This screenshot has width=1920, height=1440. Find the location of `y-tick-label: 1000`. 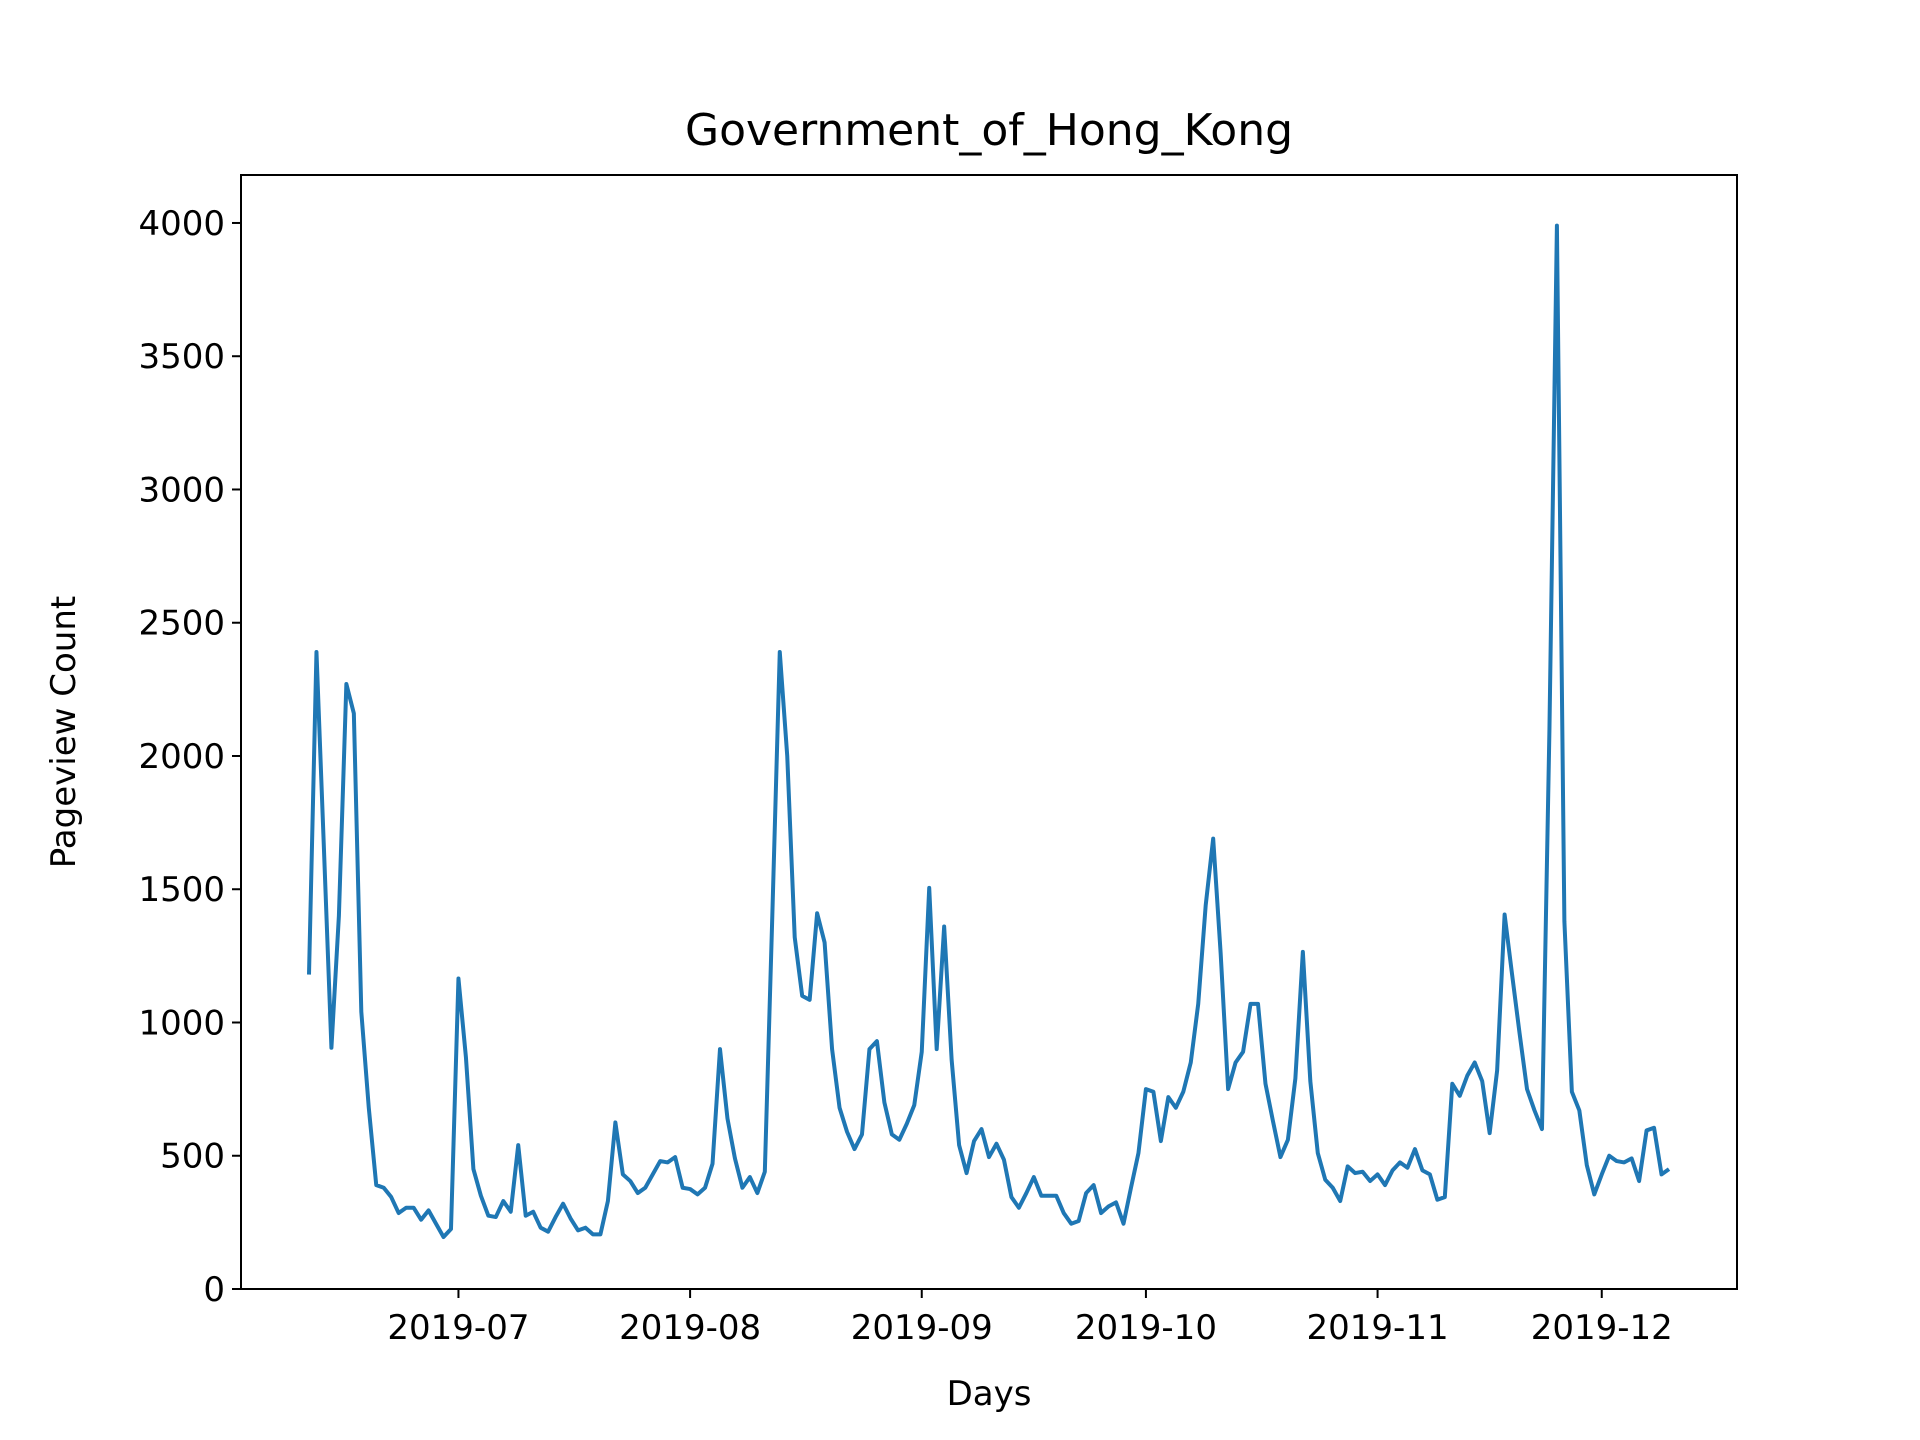

y-tick-label: 1000 is located at coordinates (181, 1023).